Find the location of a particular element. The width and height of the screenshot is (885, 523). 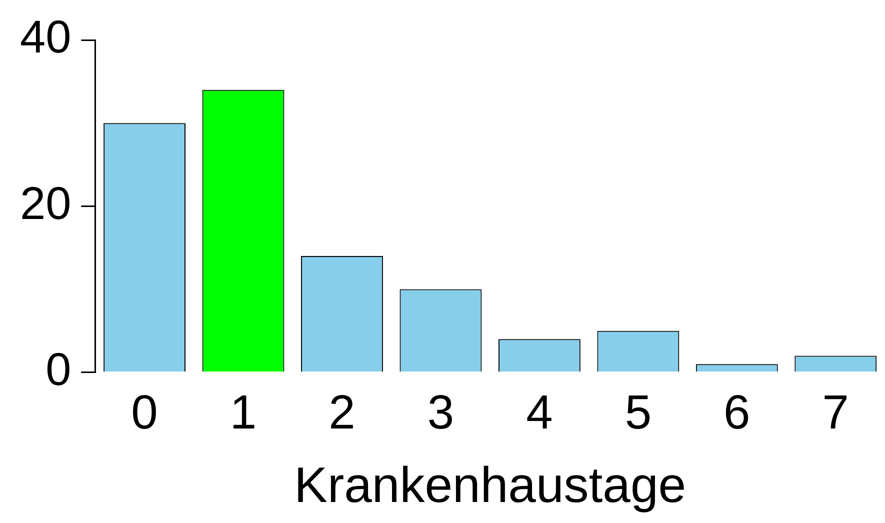

y-tick-label: 40 is located at coordinates (46, 36).